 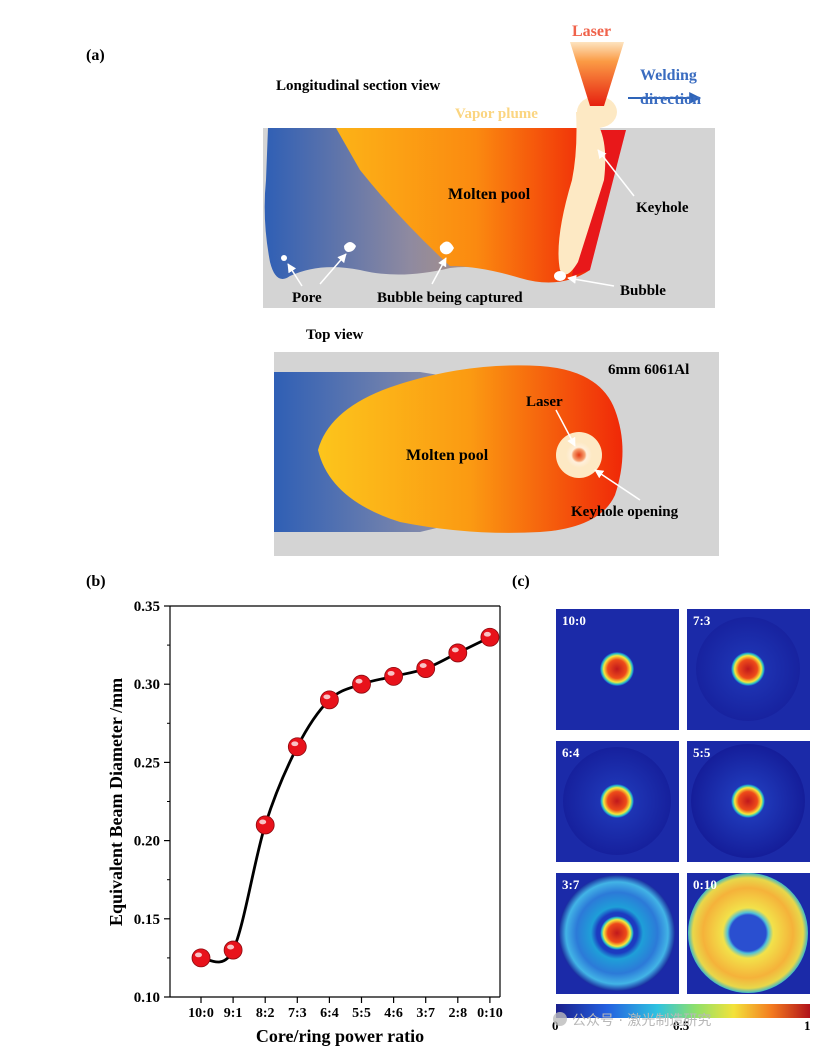 I want to click on wechat-icon, so click(x=560, y=1019).